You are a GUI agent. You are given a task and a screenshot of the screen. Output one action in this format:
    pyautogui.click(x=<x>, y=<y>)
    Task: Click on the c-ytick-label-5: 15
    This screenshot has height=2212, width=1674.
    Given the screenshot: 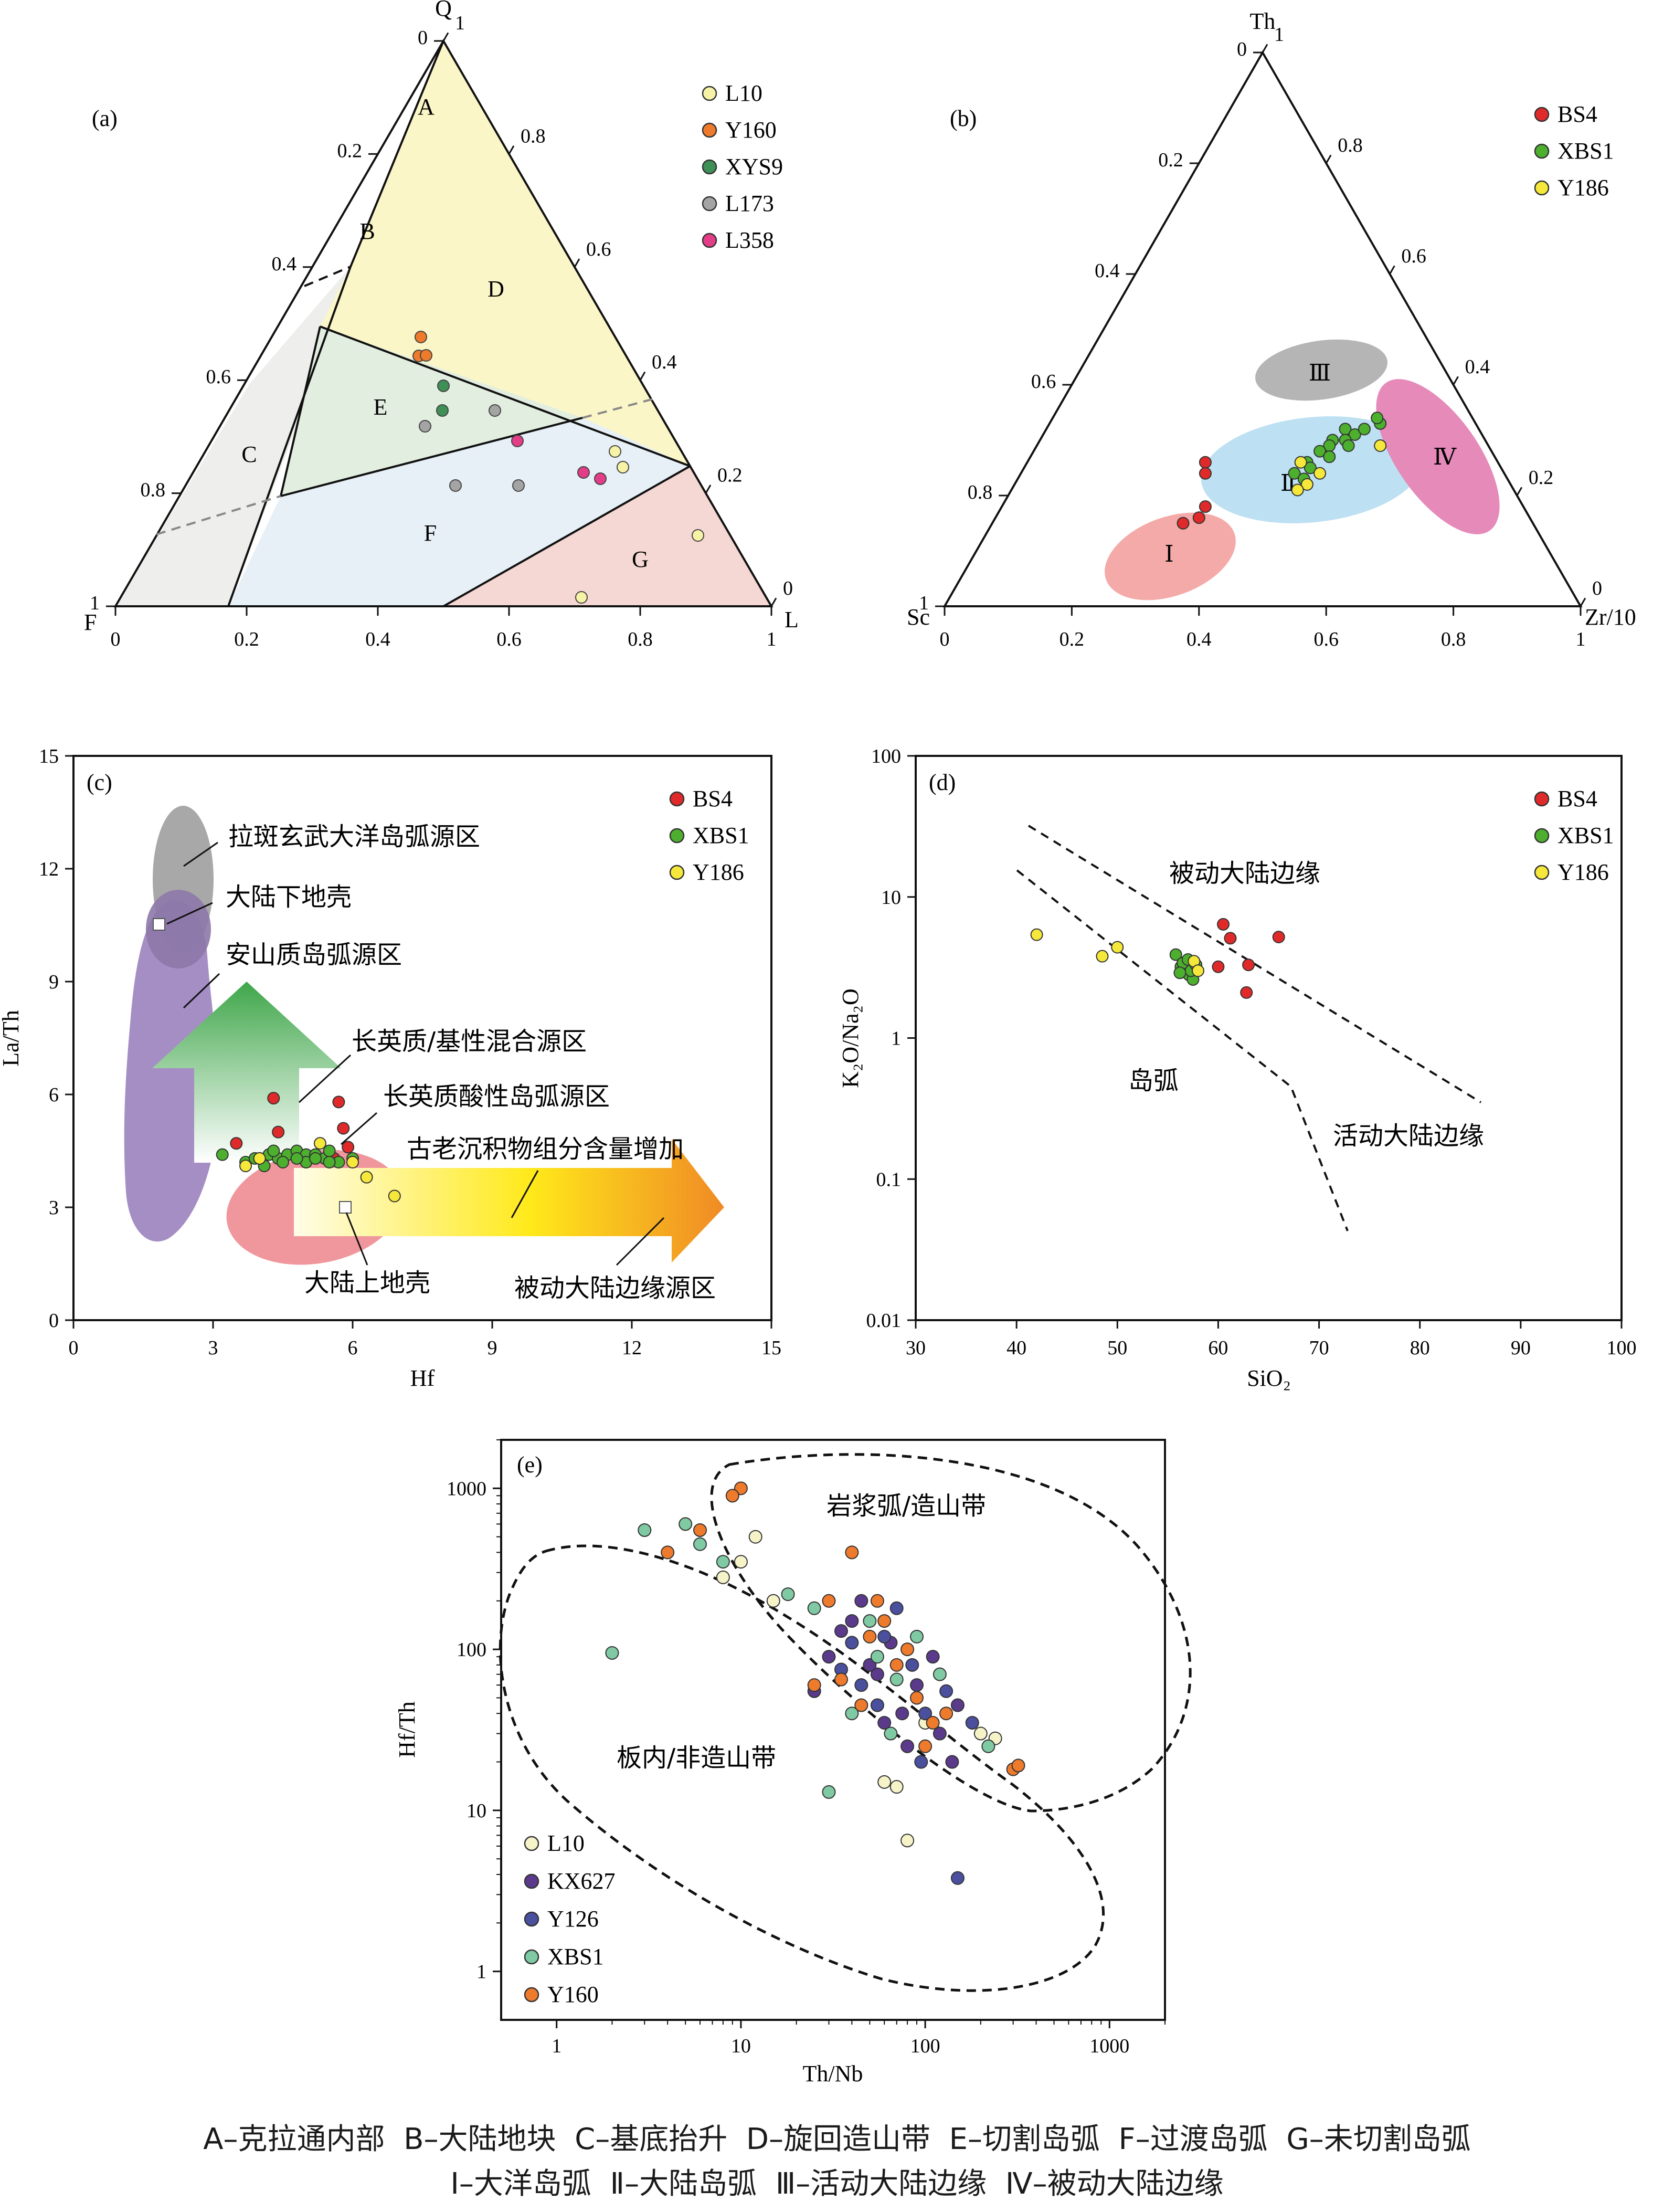 What is the action you would take?
    pyautogui.click(x=49, y=756)
    